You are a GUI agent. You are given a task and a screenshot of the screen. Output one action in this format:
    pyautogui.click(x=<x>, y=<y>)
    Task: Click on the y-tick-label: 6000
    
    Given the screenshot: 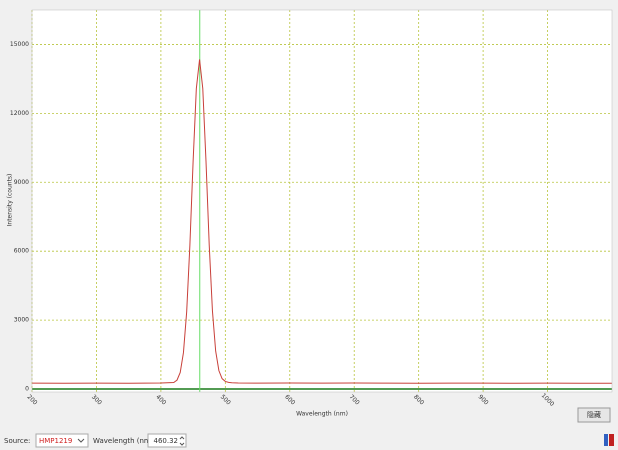 What is the action you would take?
    pyautogui.click(x=21, y=251)
    